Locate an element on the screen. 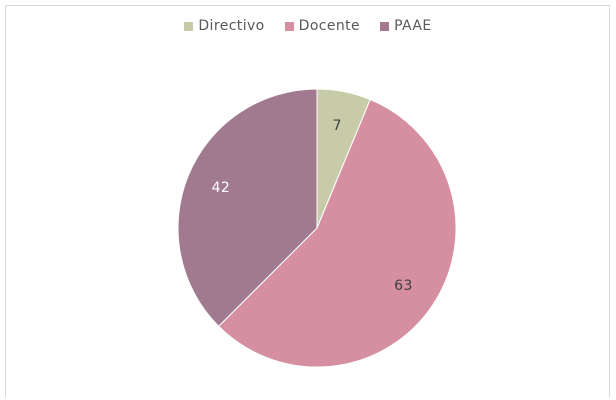 The height and width of the screenshot is (400, 616). legend-label-directivo: Directivo is located at coordinates (231, 26).